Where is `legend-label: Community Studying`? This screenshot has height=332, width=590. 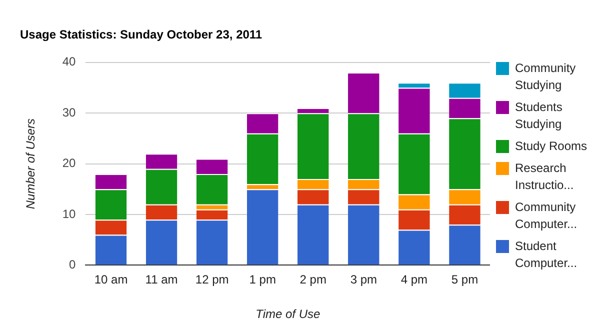
legend-label: Community Studying is located at coordinates (546, 77).